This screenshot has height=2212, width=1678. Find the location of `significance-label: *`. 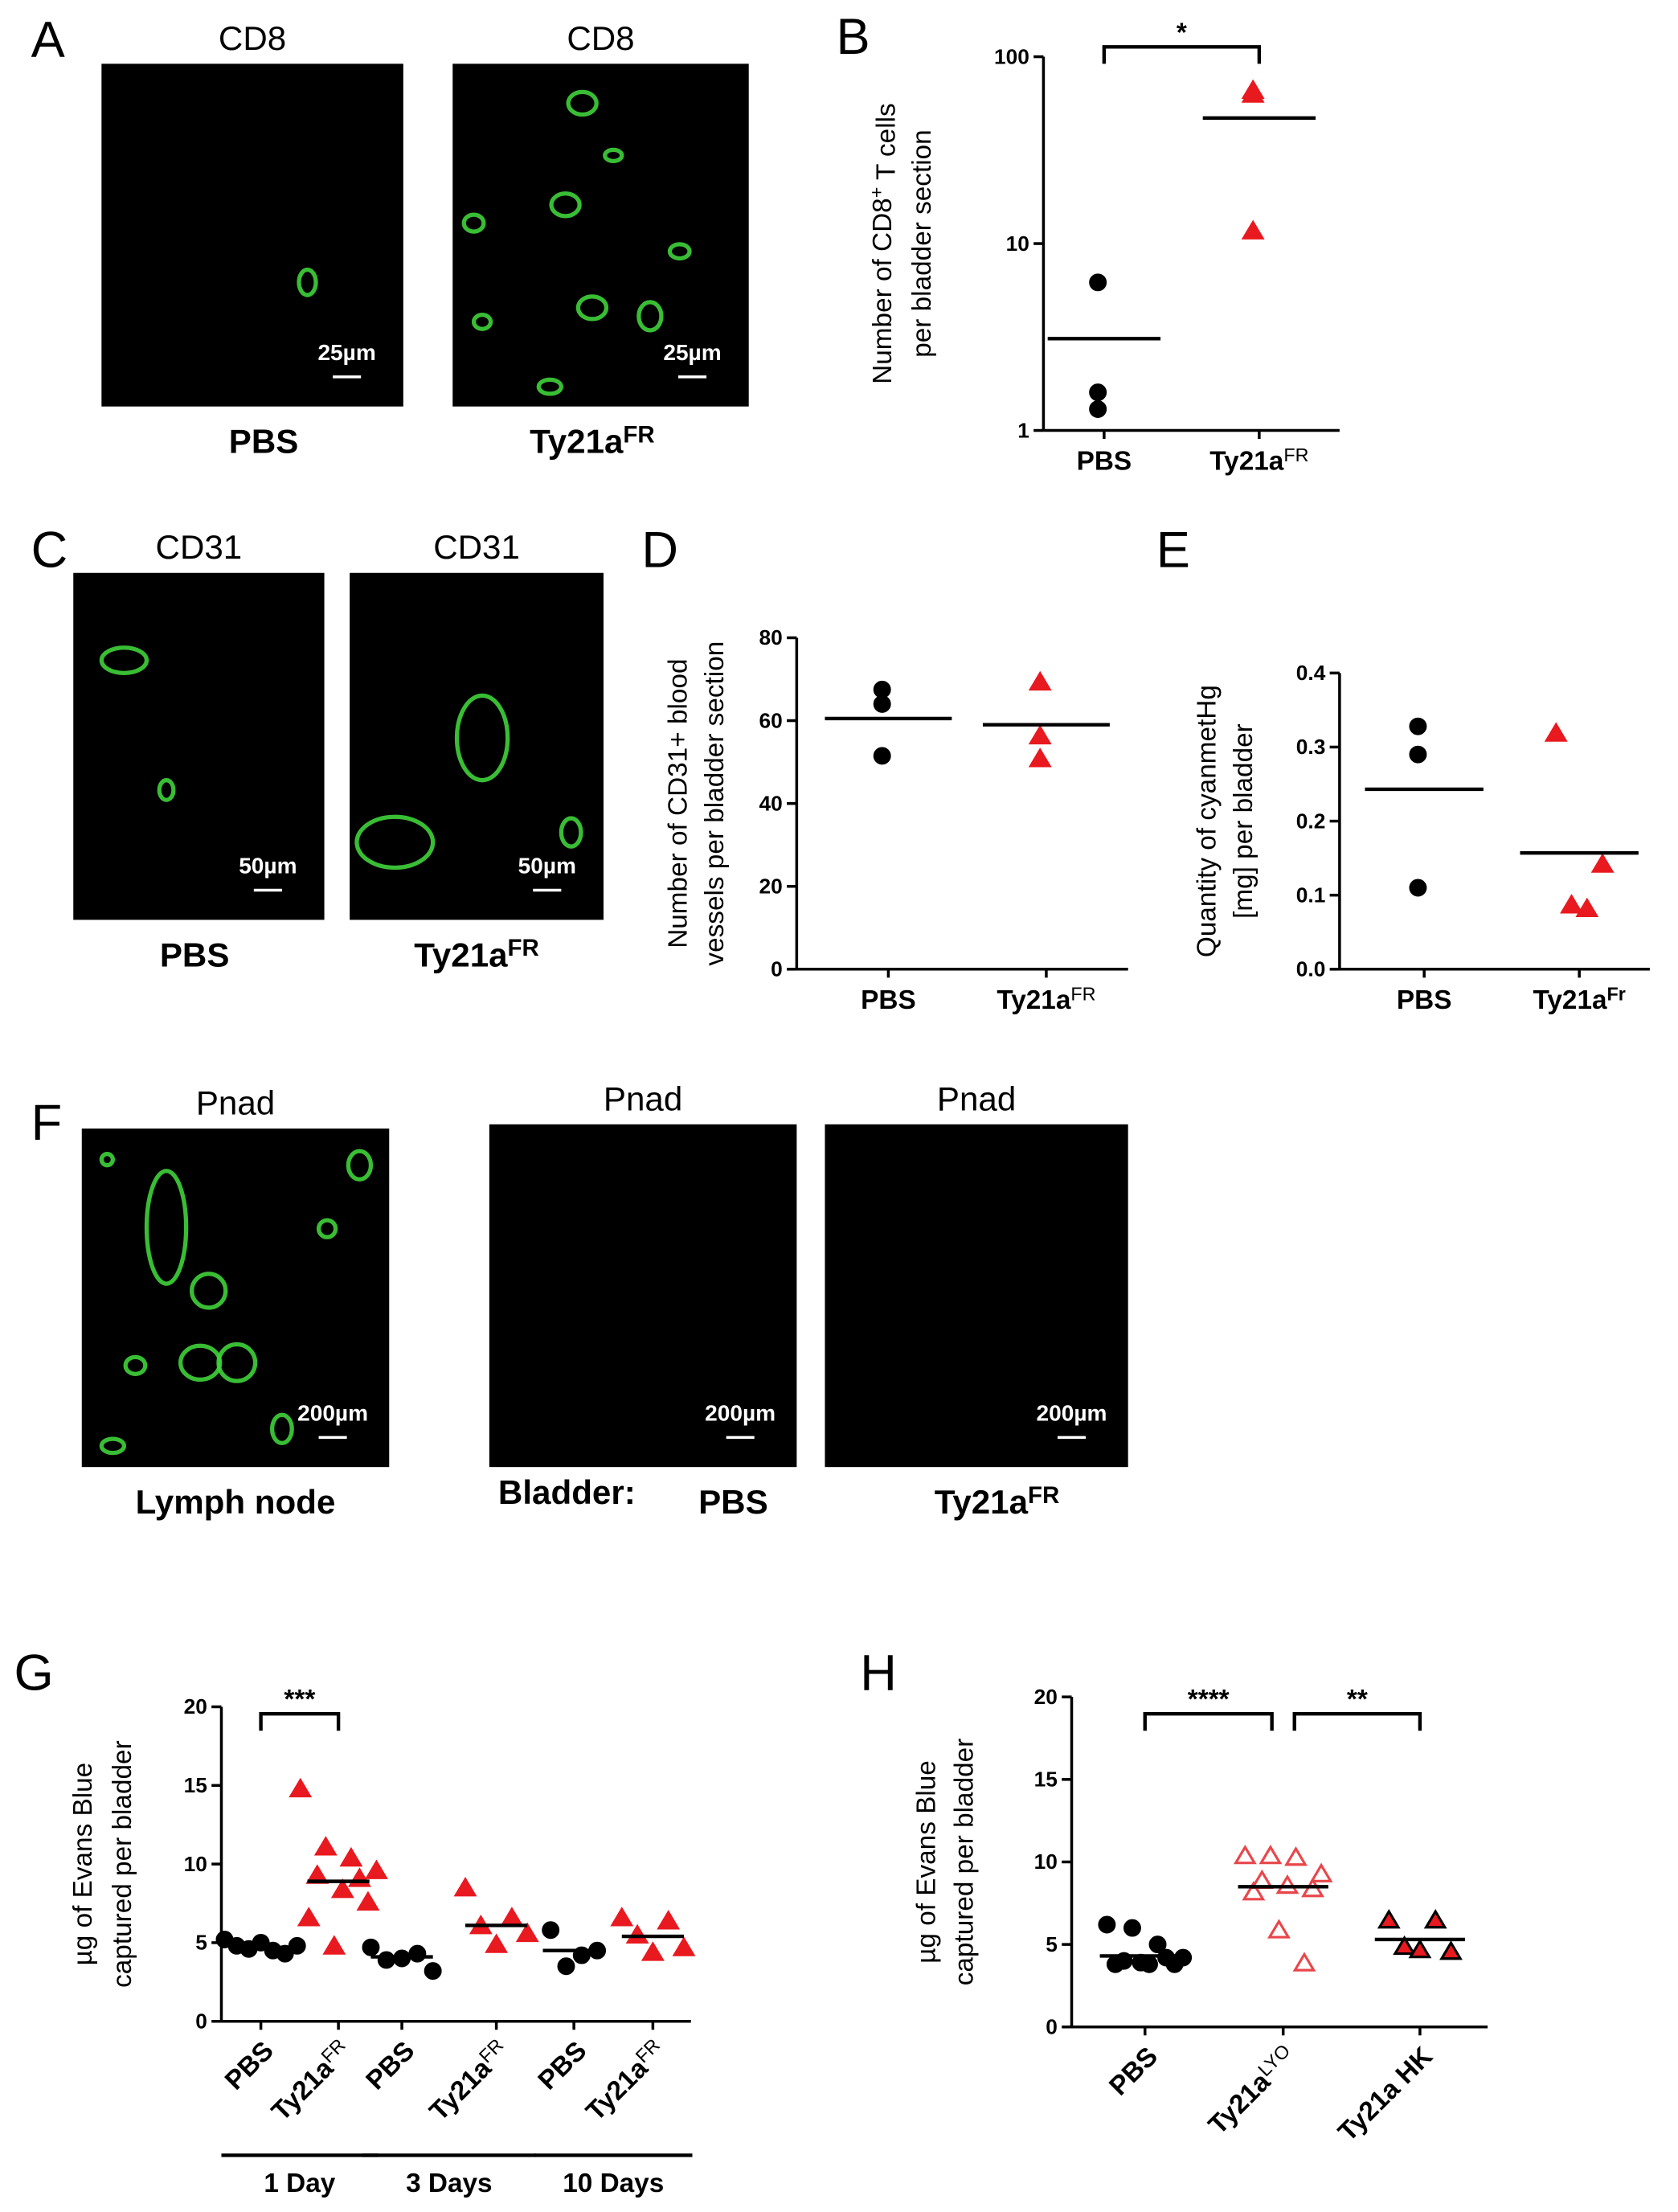

significance-label: * is located at coordinates (1182, 32).